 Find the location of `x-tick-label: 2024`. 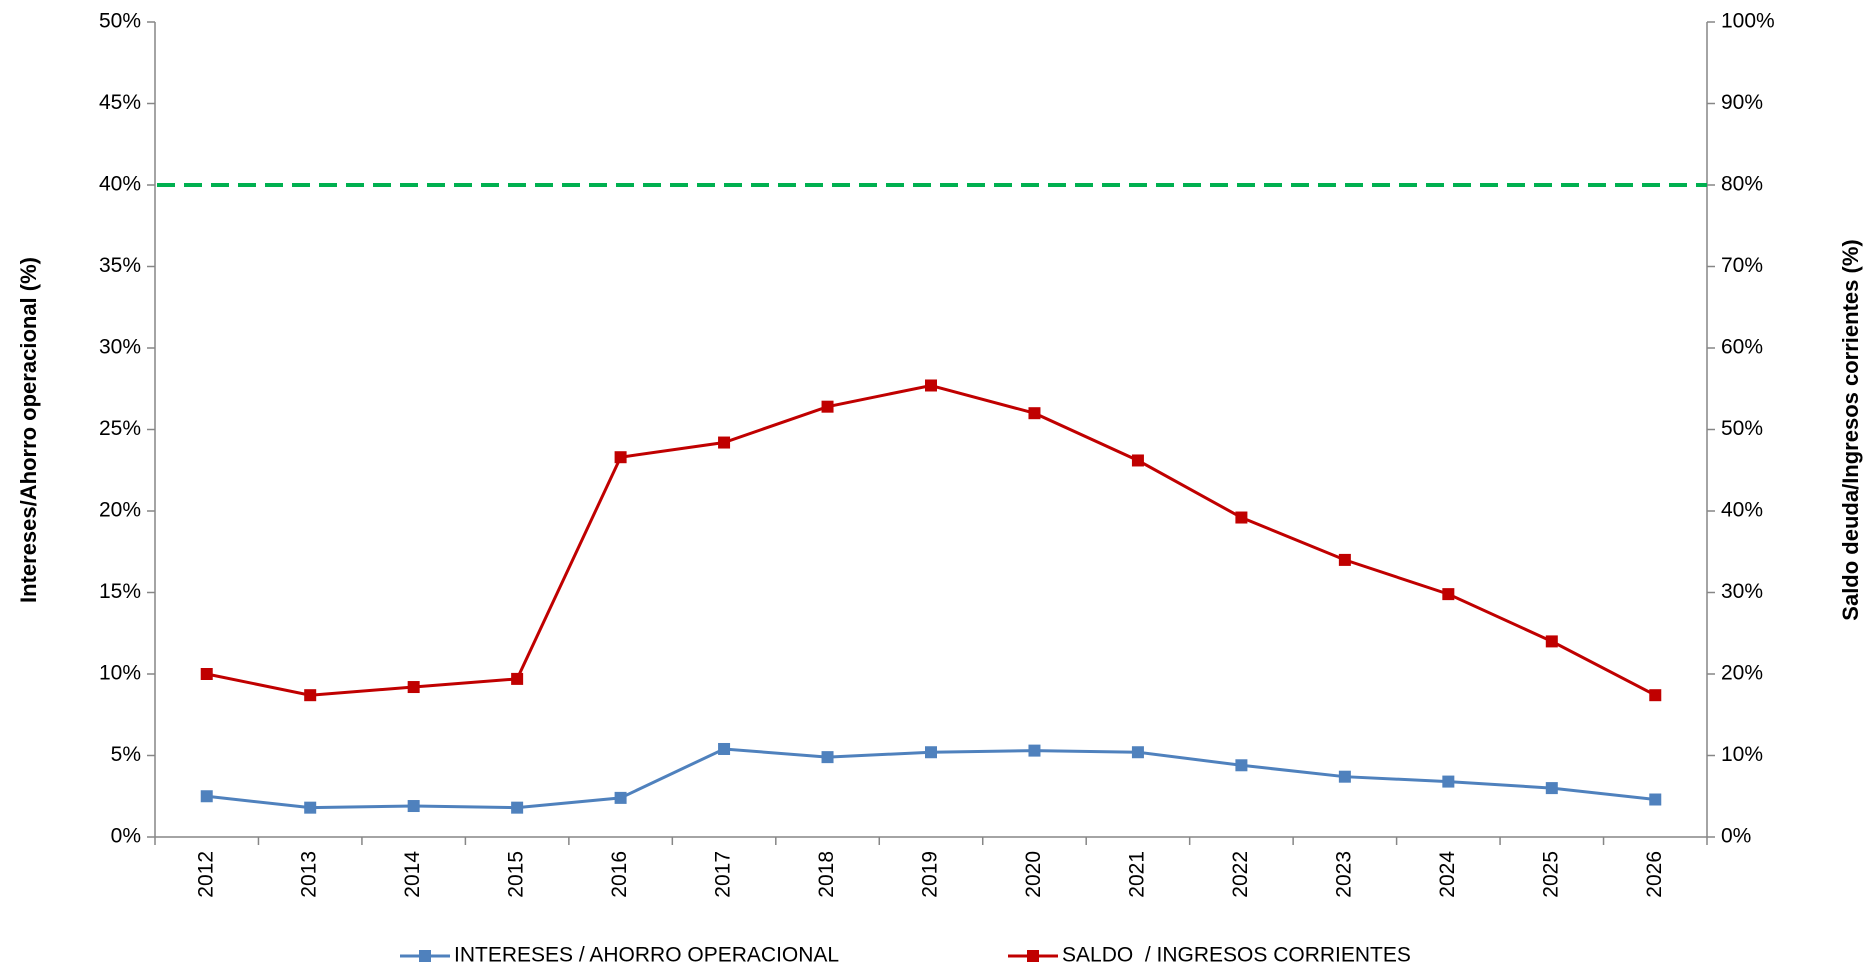

x-tick-label: 2024 is located at coordinates (1447, 874).